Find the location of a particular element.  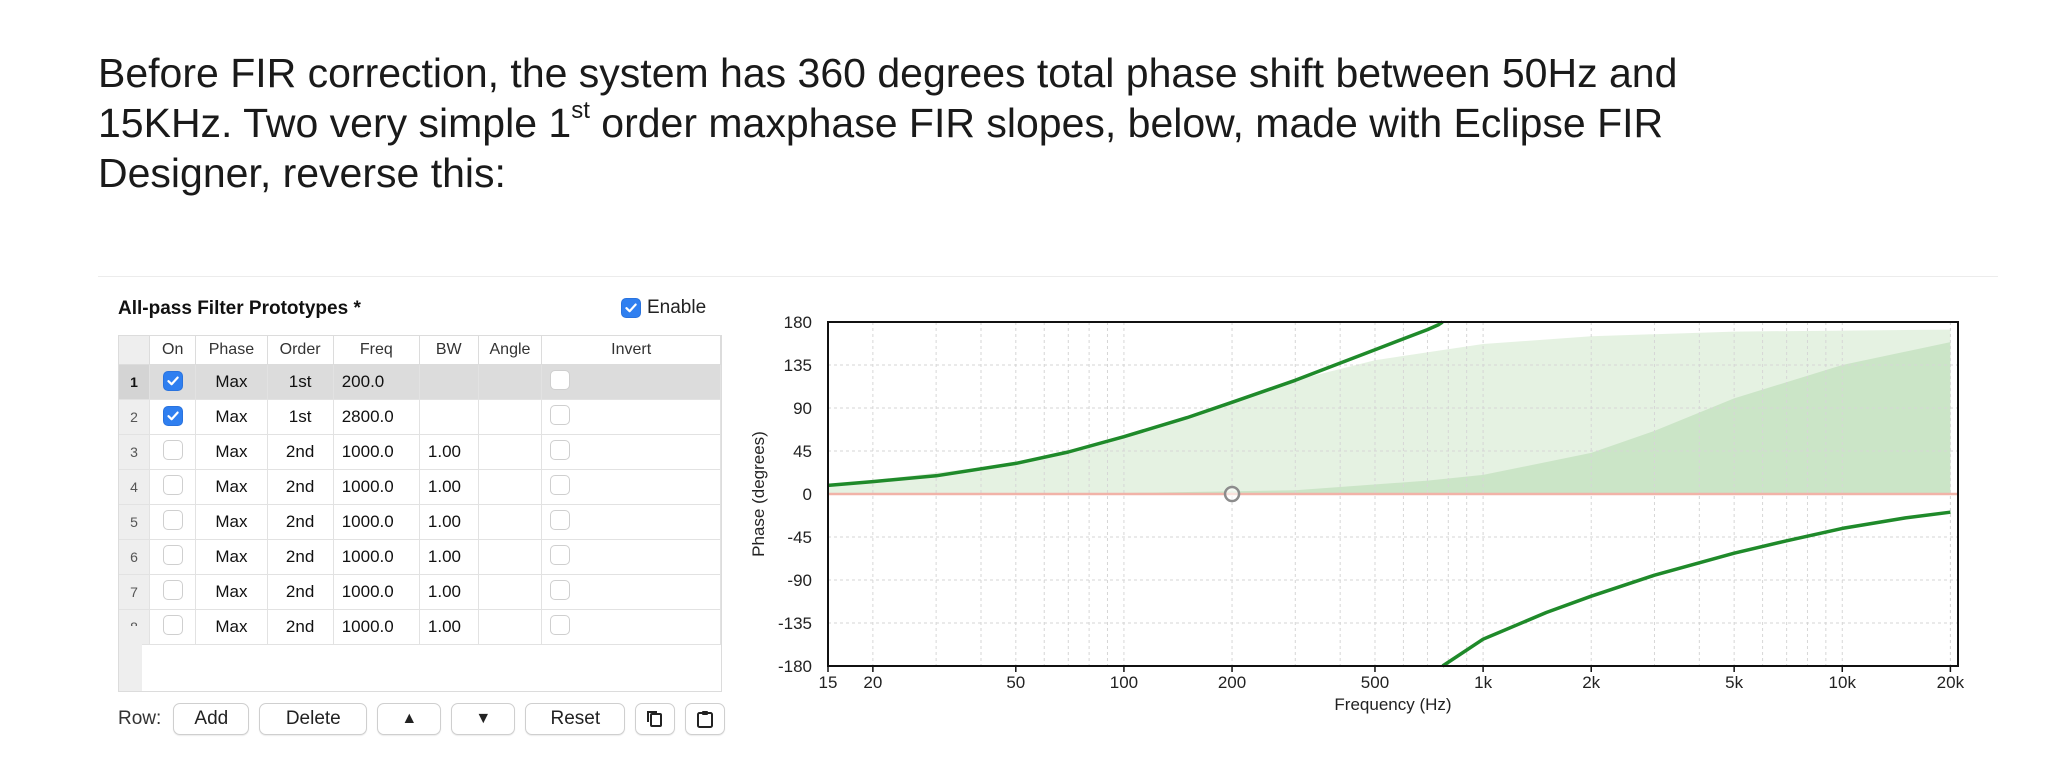

paste-button is located at coordinates (705, 719).